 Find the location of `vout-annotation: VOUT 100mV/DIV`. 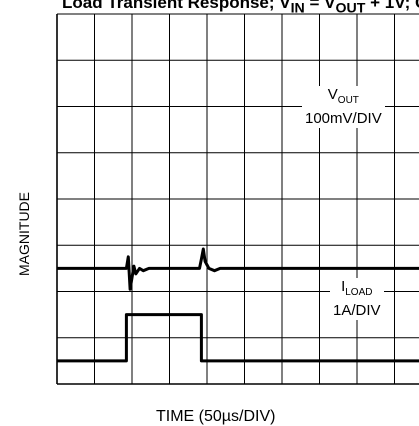

vout-annotation: VOUT 100mV/DIV is located at coordinates (343, 107).